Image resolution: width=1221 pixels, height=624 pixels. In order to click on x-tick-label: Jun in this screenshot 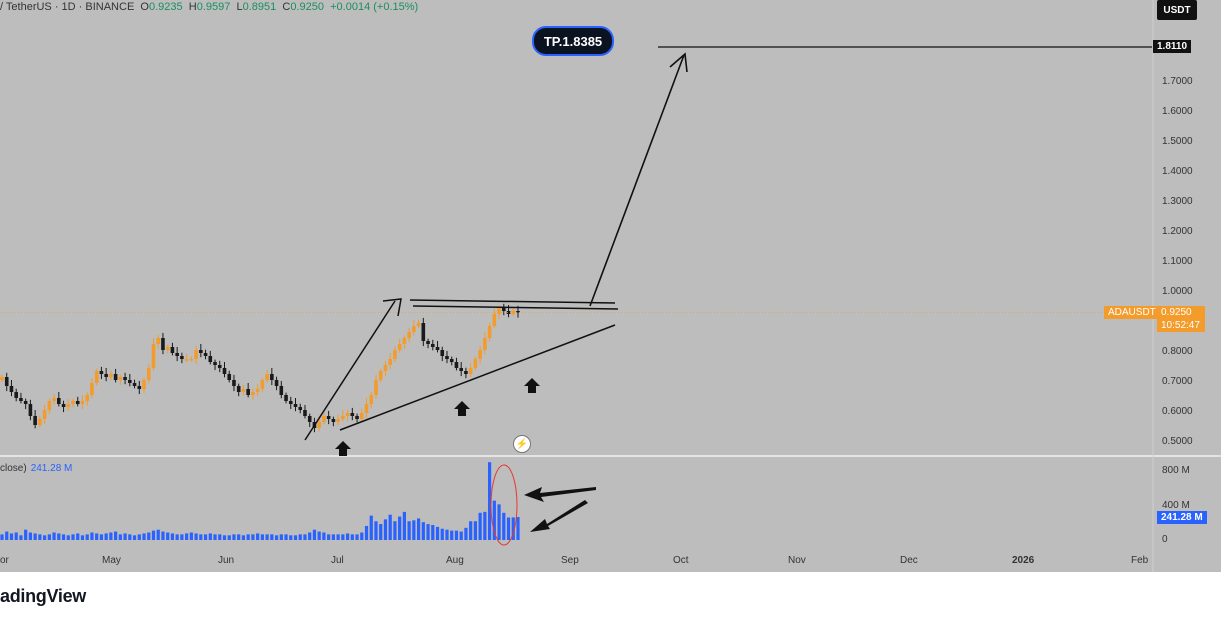, I will do `click(226, 560)`.